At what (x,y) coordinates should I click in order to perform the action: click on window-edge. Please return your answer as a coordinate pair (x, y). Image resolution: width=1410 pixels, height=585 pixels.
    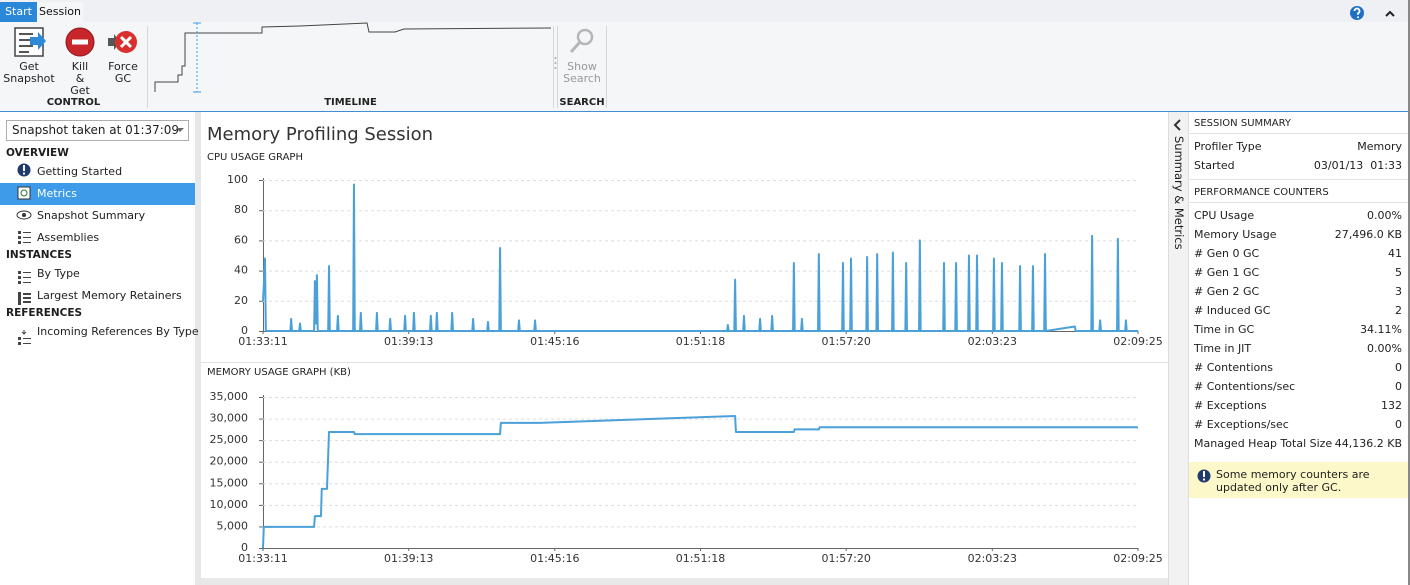
    Looking at the image, I should click on (1409, 292).